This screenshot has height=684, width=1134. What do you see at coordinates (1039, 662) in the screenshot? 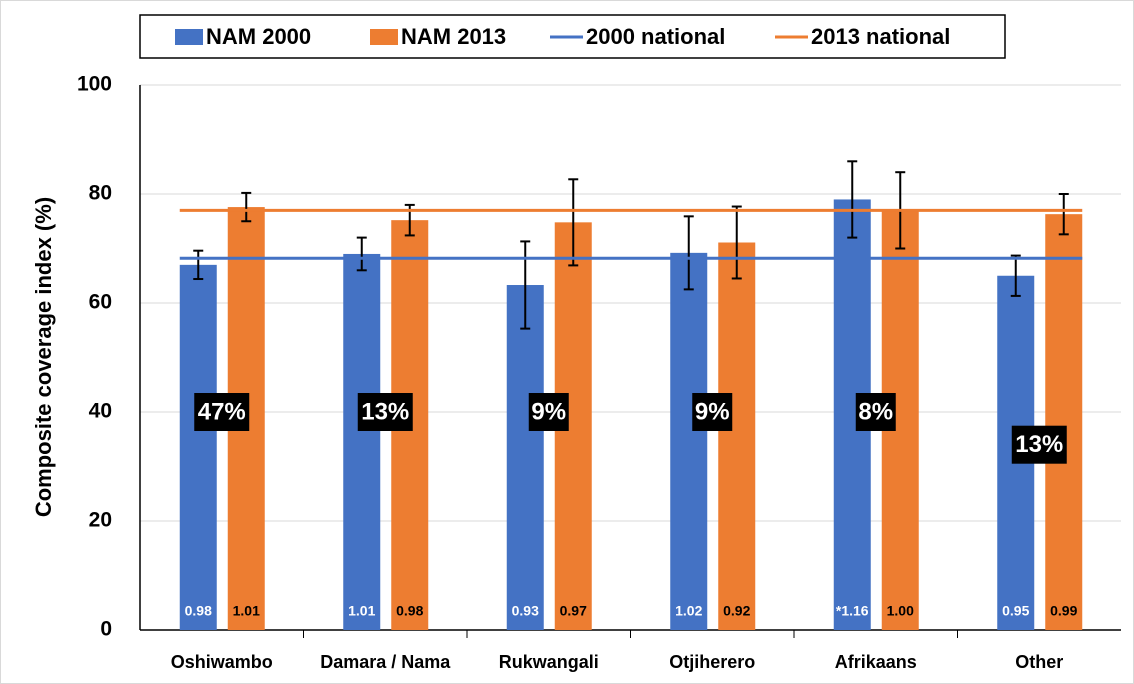
I see `x-tick-label: Other` at bounding box center [1039, 662].